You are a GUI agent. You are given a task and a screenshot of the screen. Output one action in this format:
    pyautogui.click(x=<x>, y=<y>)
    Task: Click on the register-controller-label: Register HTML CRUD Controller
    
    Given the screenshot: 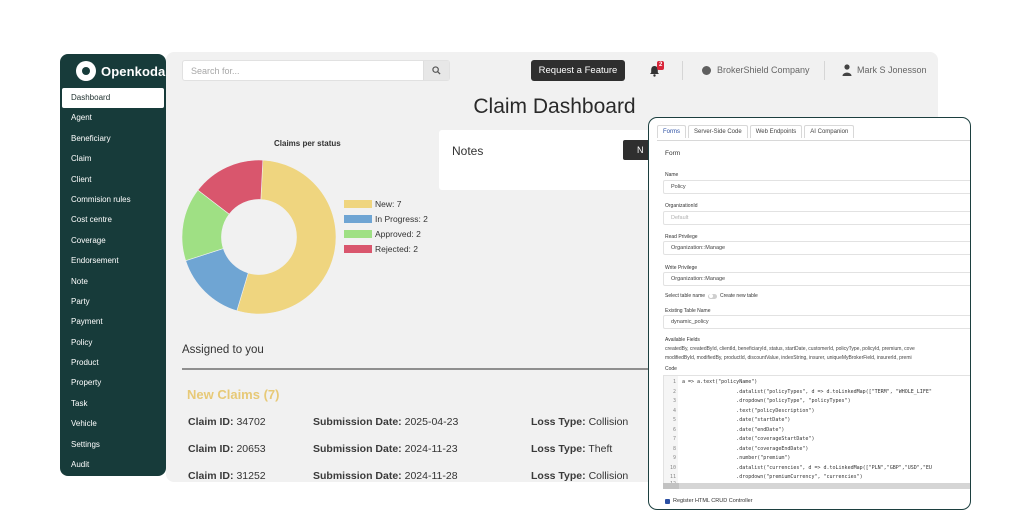 What is the action you would take?
    pyautogui.click(x=713, y=501)
    